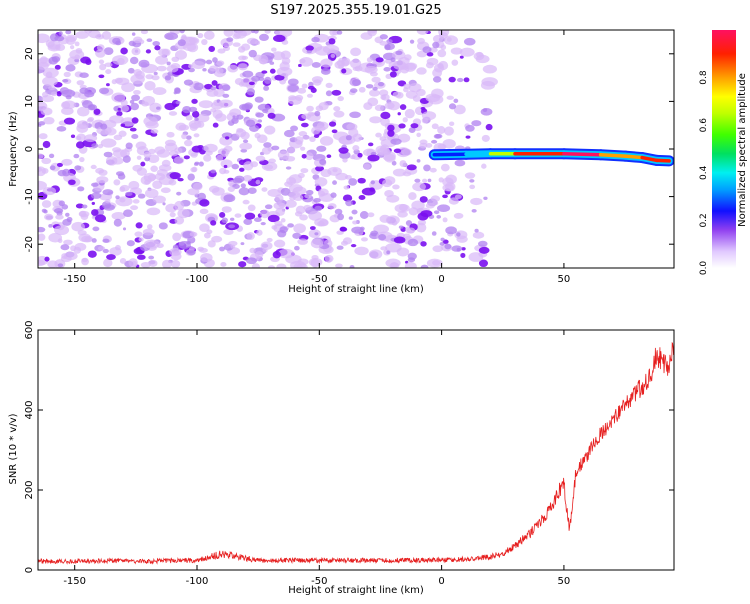 The height and width of the screenshot is (604, 750). What do you see at coordinates (441, 279) in the screenshot?
I see `spectrogram-x-tick-label: 0` at bounding box center [441, 279].